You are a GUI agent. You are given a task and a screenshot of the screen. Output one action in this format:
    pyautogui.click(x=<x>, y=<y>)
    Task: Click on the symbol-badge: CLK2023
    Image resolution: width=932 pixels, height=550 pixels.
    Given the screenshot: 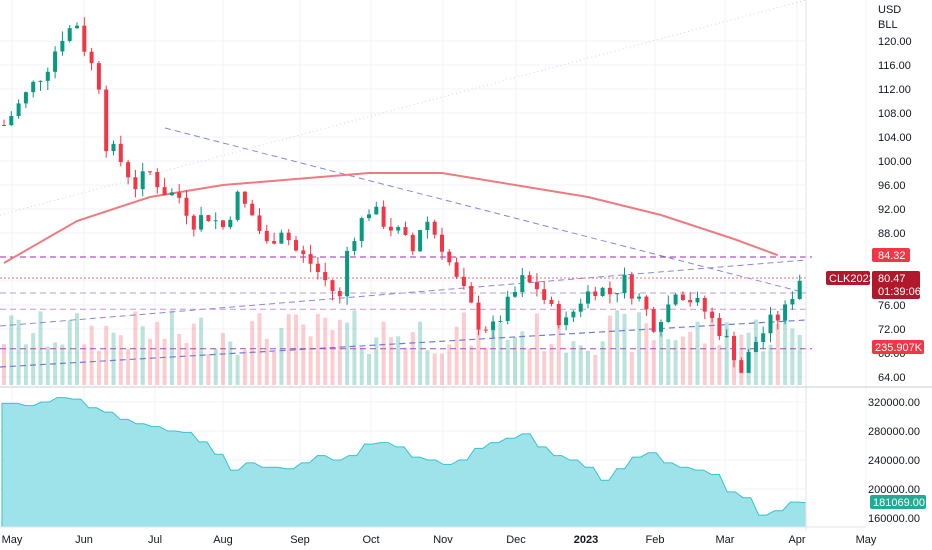 What is the action you would take?
    pyautogui.click(x=850, y=278)
    